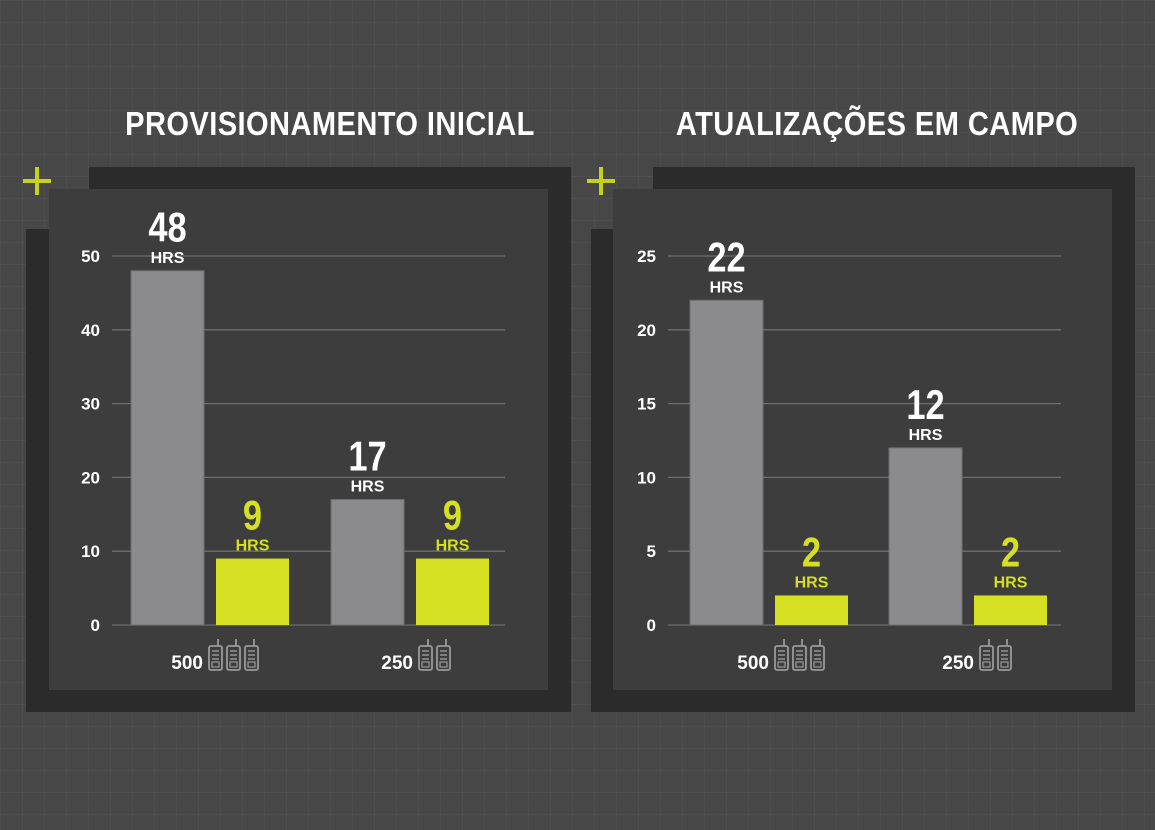 This screenshot has height=830, width=1155. I want to click on y-tick-label: 25, so click(646, 256).